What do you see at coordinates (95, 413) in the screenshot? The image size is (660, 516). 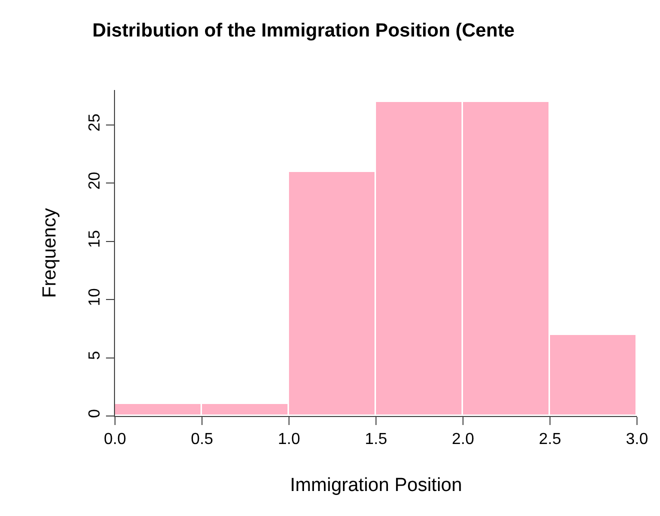 I see `y-tick-label: 0` at bounding box center [95, 413].